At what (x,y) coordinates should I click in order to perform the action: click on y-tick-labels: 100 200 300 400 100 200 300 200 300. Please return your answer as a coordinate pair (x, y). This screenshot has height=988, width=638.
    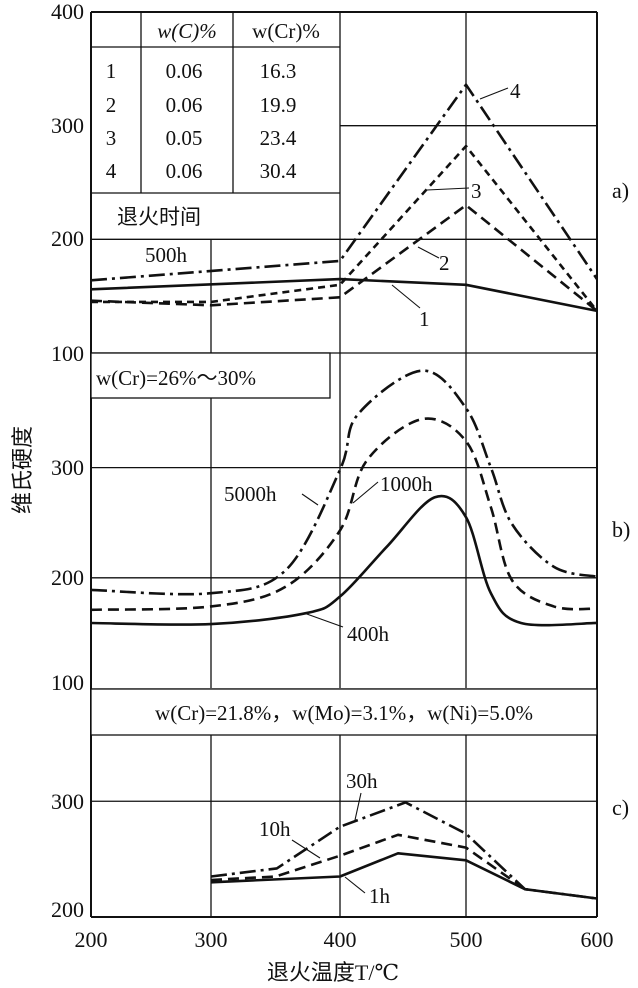
    Looking at the image, I should click on (67, 461).